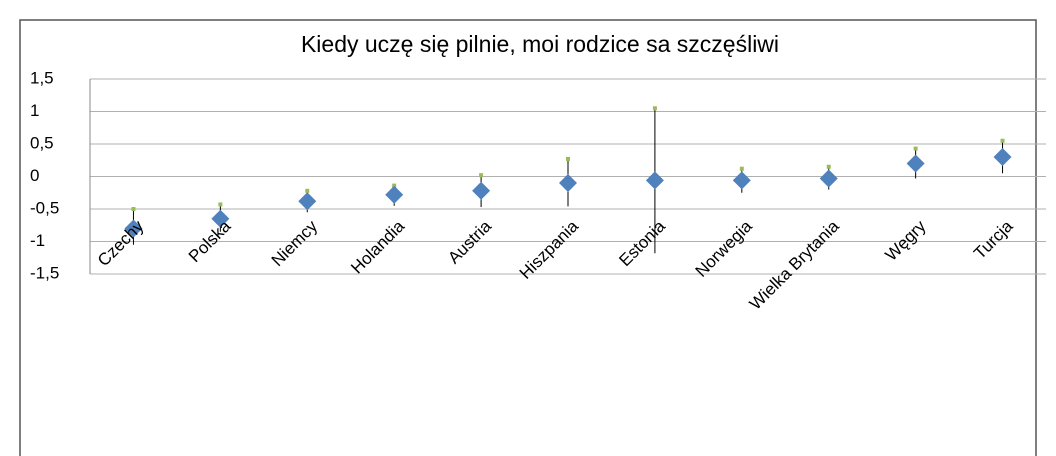  I want to click on y-tick-label: -1, so click(37, 240).